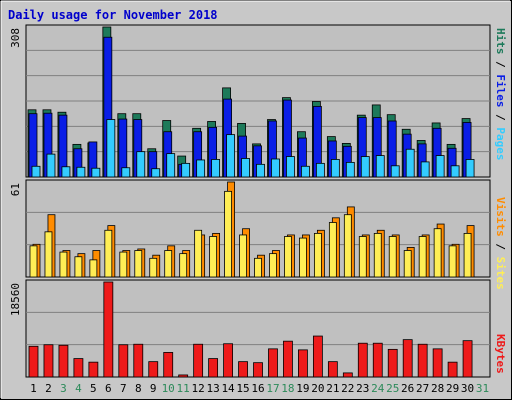 The height and width of the screenshot is (400, 512). What do you see at coordinates (257, 388) in the screenshot?
I see `x-tick-label-day-16: 16` at bounding box center [257, 388].